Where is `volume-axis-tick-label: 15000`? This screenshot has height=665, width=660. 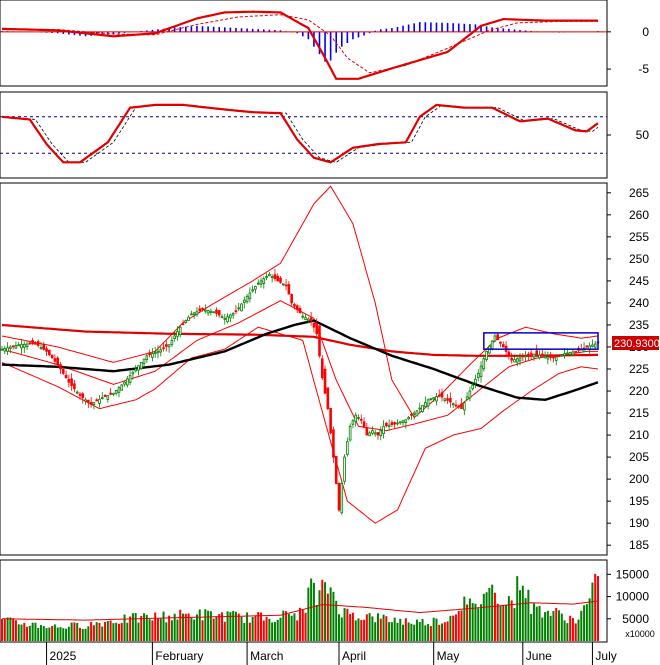 volume-axis-tick-label: 15000 is located at coordinates (633, 574).